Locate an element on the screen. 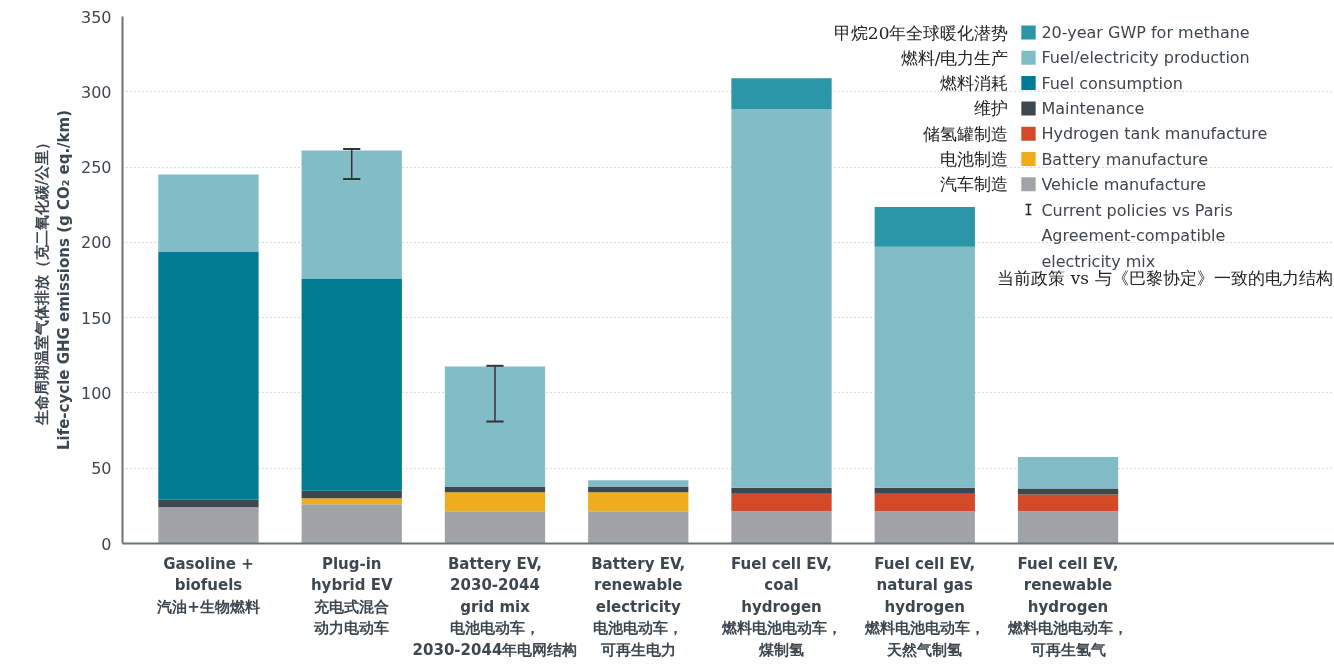 The image size is (1334, 666). annotation: 甲烷20年全球暖化潜势 is located at coordinates (921, 32).